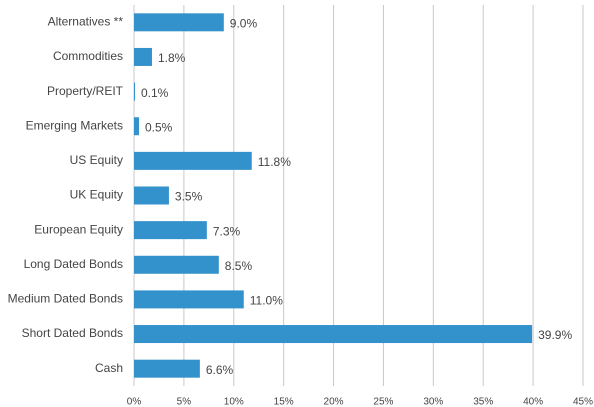 This screenshot has height=407, width=594. Describe the element at coordinates (85, 91) in the screenshot. I see `y-tick-label: Property/REIT` at that location.